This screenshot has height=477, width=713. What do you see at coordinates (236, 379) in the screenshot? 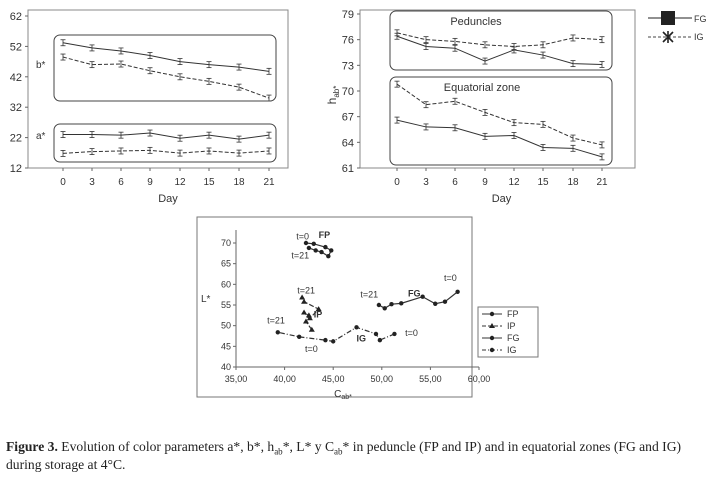
I see `x-tick-label-3: 35,00` at bounding box center [236, 379].